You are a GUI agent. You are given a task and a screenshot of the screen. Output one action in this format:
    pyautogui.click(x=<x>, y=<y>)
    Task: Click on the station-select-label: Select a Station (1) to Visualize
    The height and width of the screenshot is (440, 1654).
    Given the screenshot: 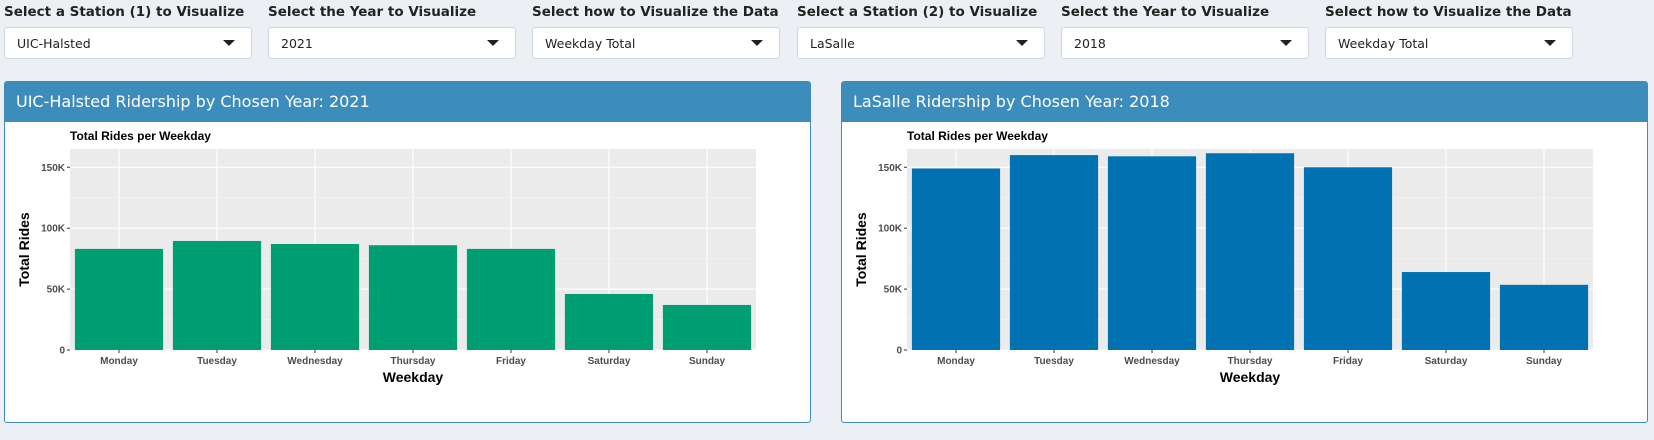 What is the action you would take?
    pyautogui.click(x=124, y=12)
    